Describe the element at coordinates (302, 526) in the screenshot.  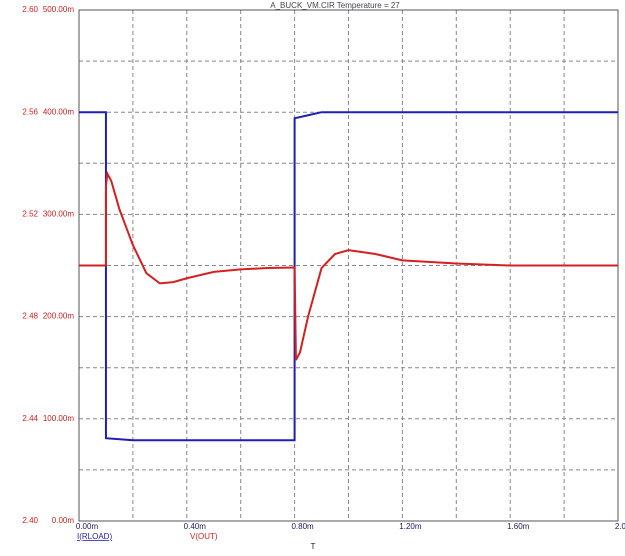
I see `x-tick-label: 0.80m` at that location.